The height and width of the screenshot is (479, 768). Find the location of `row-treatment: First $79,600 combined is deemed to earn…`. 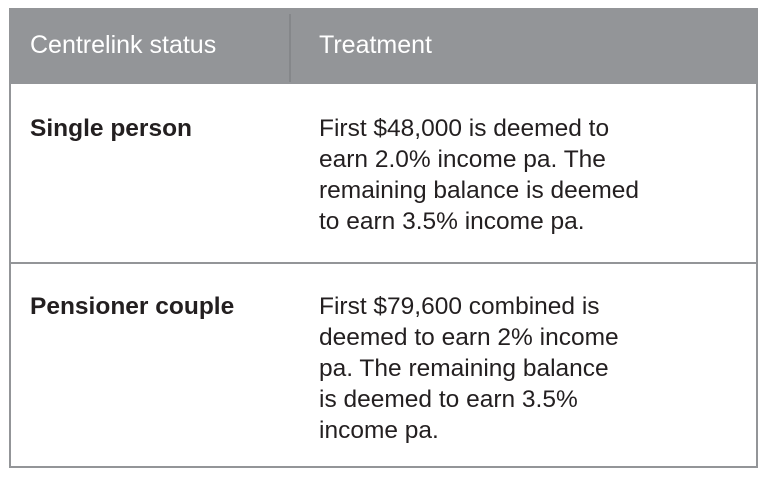

row-treatment: First $79,600 combined is deemed to earn… is located at coordinates (469, 368).